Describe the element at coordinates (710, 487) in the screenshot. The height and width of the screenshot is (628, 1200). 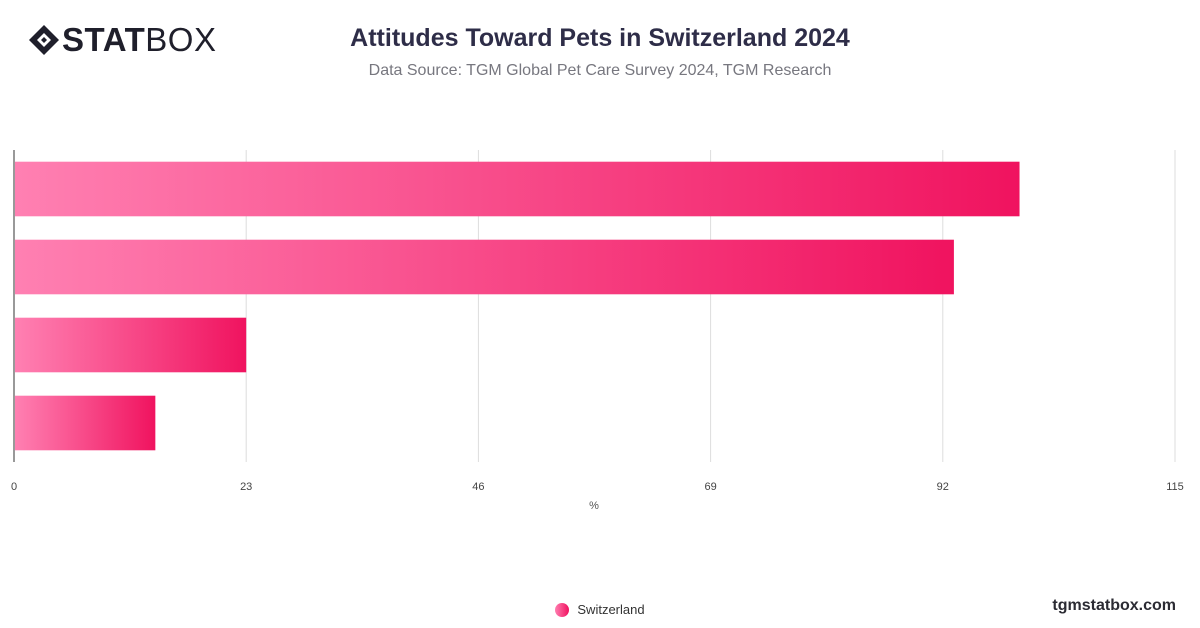
I see `x-tick-label: 69` at that location.